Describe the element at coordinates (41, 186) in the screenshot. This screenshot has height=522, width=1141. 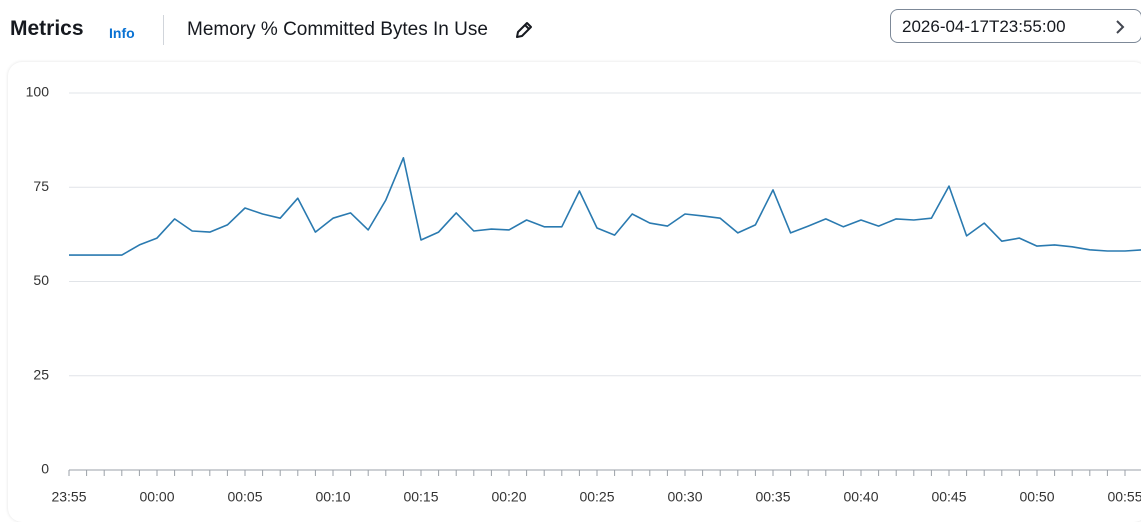
I see `y-tick-label: 75` at that location.